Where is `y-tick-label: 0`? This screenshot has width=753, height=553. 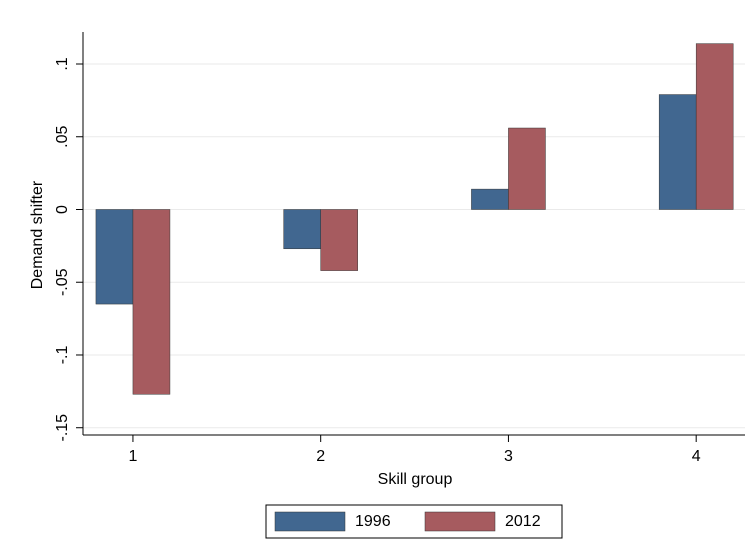
y-tick-label: 0 is located at coordinates (62, 209).